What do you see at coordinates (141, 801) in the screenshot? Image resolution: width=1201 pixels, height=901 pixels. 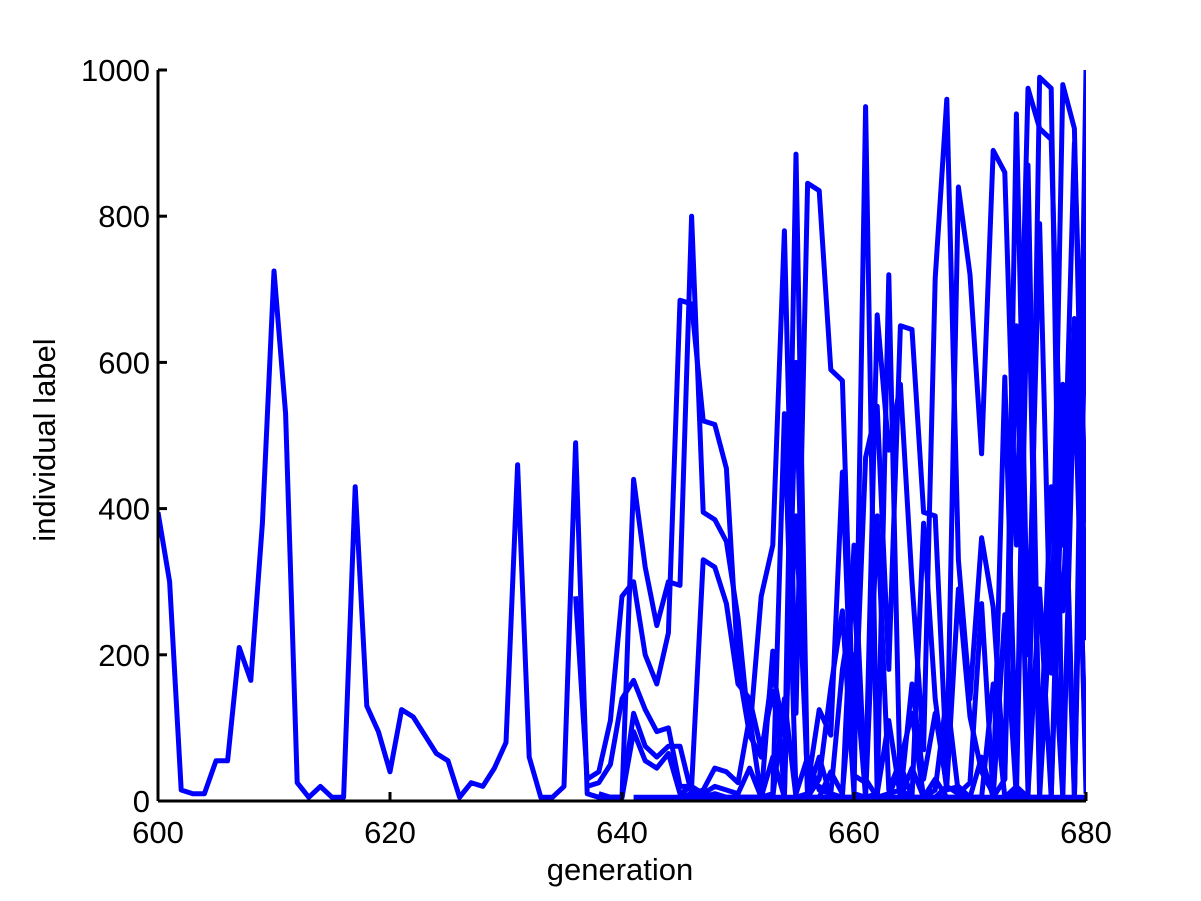 I see `y-tick-label: 0` at bounding box center [141, 801].